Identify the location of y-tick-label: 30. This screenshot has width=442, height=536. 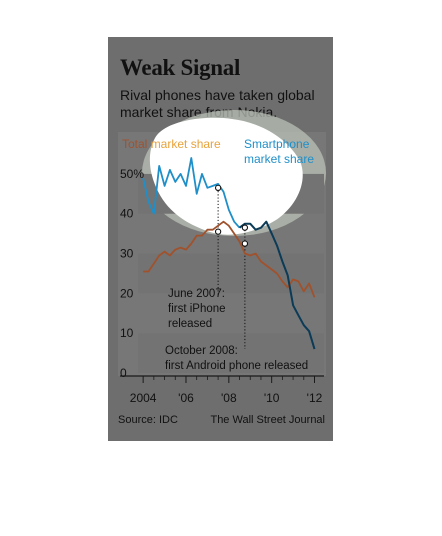
(127, 254).